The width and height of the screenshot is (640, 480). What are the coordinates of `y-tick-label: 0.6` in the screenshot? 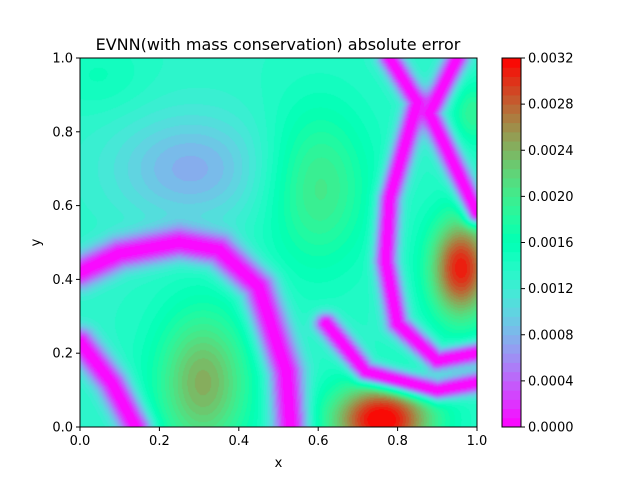 It's located at (62, 206).